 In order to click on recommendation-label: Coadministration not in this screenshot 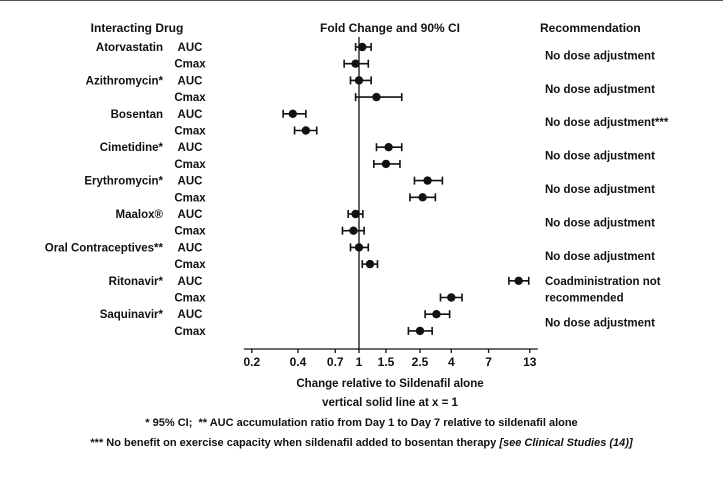, I will do `click(603, 282)`.